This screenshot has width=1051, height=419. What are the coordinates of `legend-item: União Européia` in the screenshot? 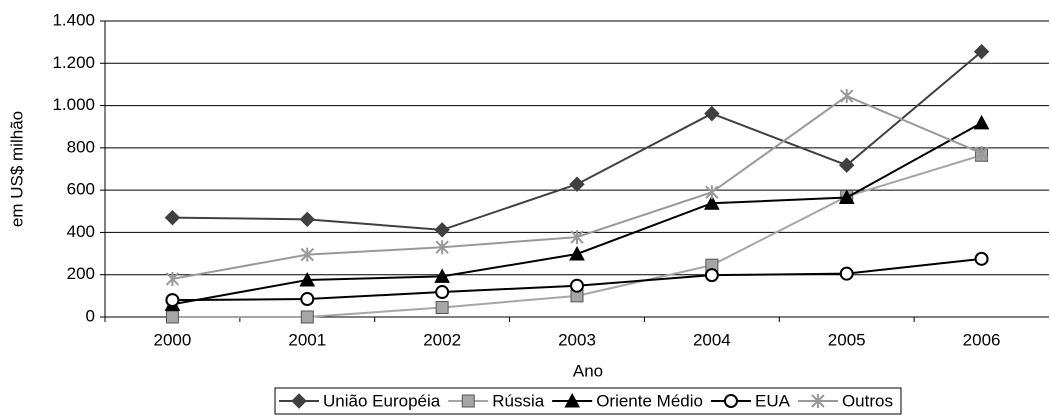 It's located at (360, 400).